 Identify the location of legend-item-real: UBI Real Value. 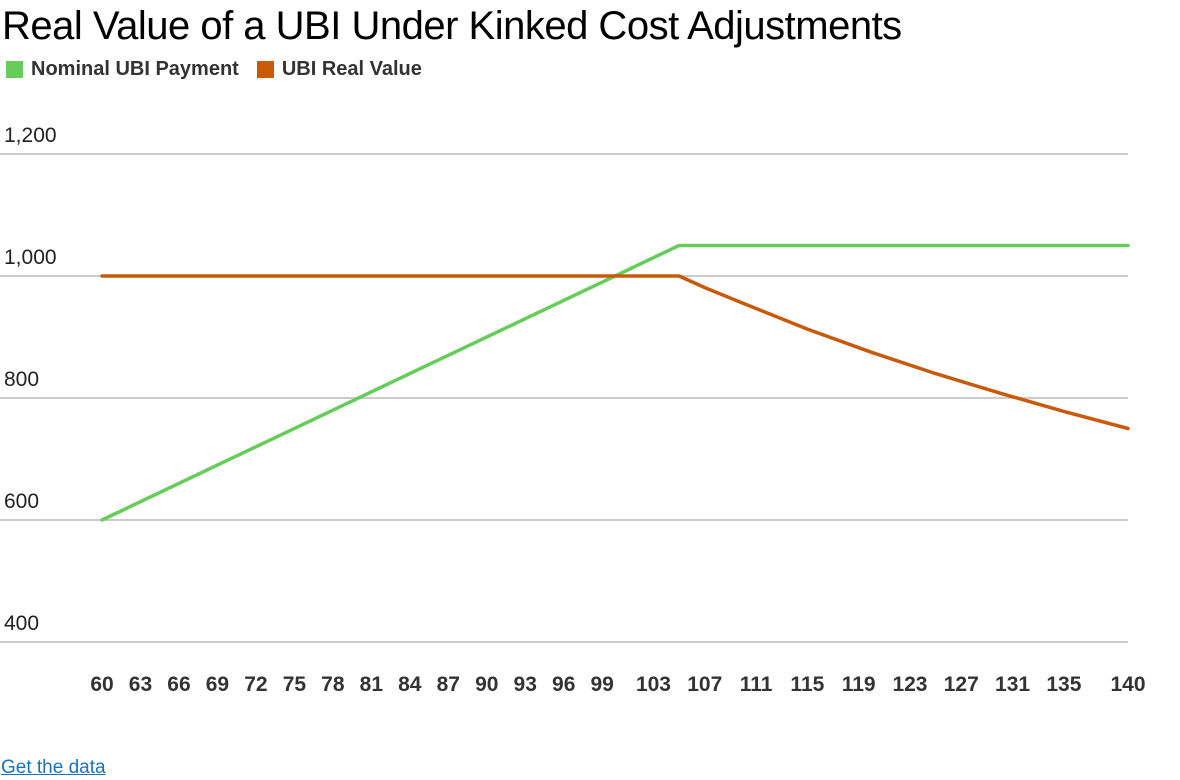
(339, 69).